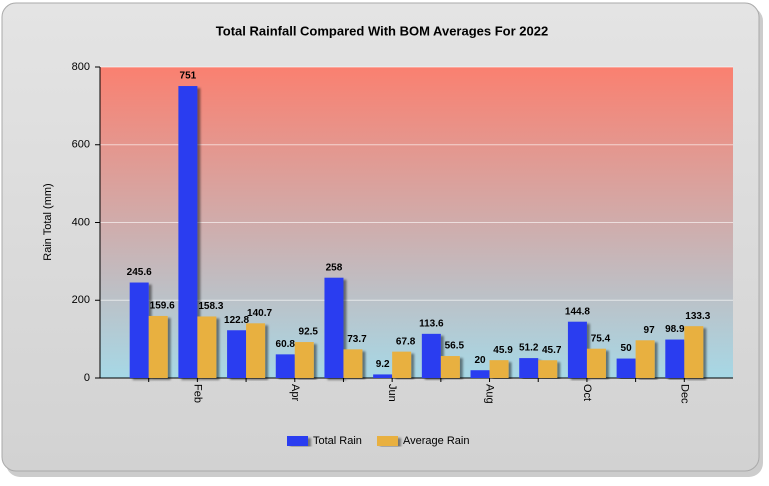 The width and height of the screenshot is (769, 486). I want to click on value-label: 56.5, so click(455, 346).